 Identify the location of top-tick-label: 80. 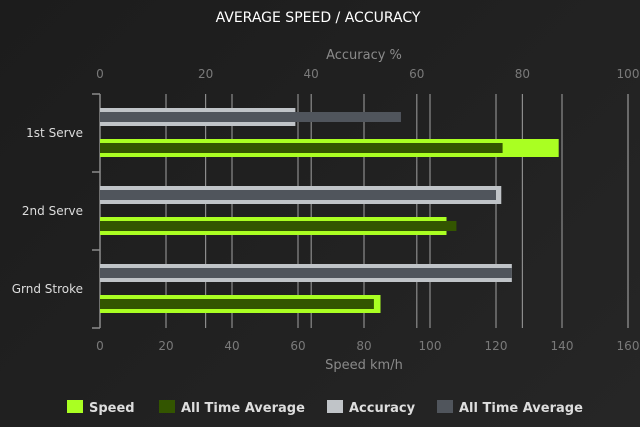
(522, 74).